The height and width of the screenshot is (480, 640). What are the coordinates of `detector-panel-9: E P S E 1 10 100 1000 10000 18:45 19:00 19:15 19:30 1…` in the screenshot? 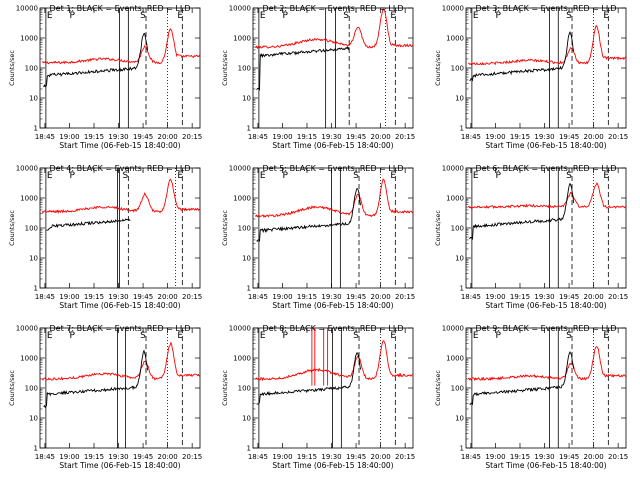 It's located at (531, 397).